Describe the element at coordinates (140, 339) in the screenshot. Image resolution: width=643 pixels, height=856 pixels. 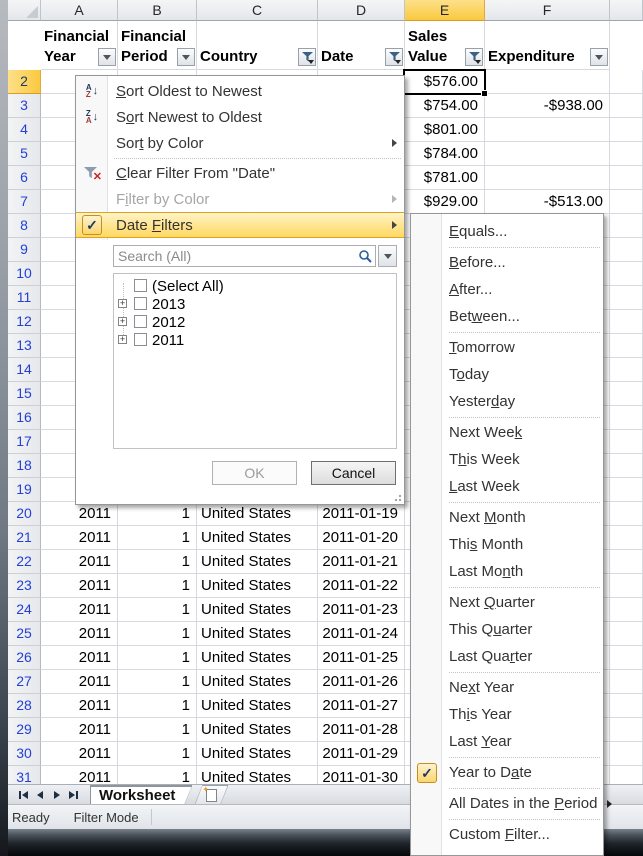
I see `checkbox-2011` at that location.